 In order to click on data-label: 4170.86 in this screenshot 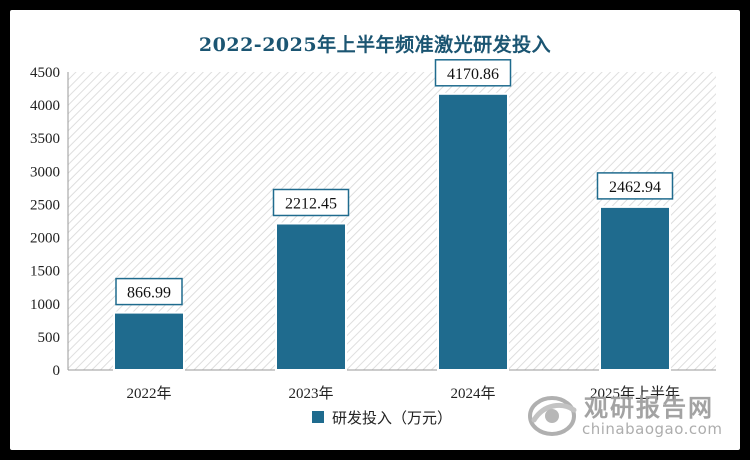, I will do `click(473, 74)`.